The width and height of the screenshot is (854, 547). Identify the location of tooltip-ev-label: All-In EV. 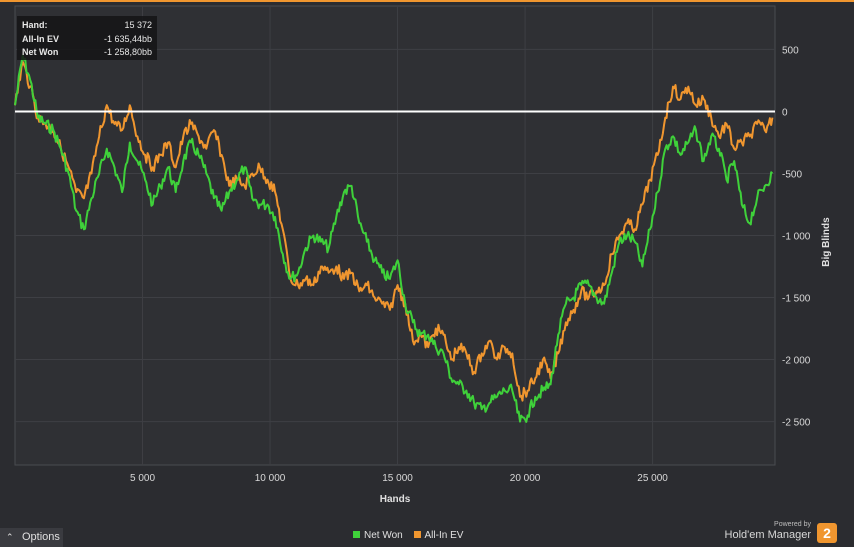
(41, 39).